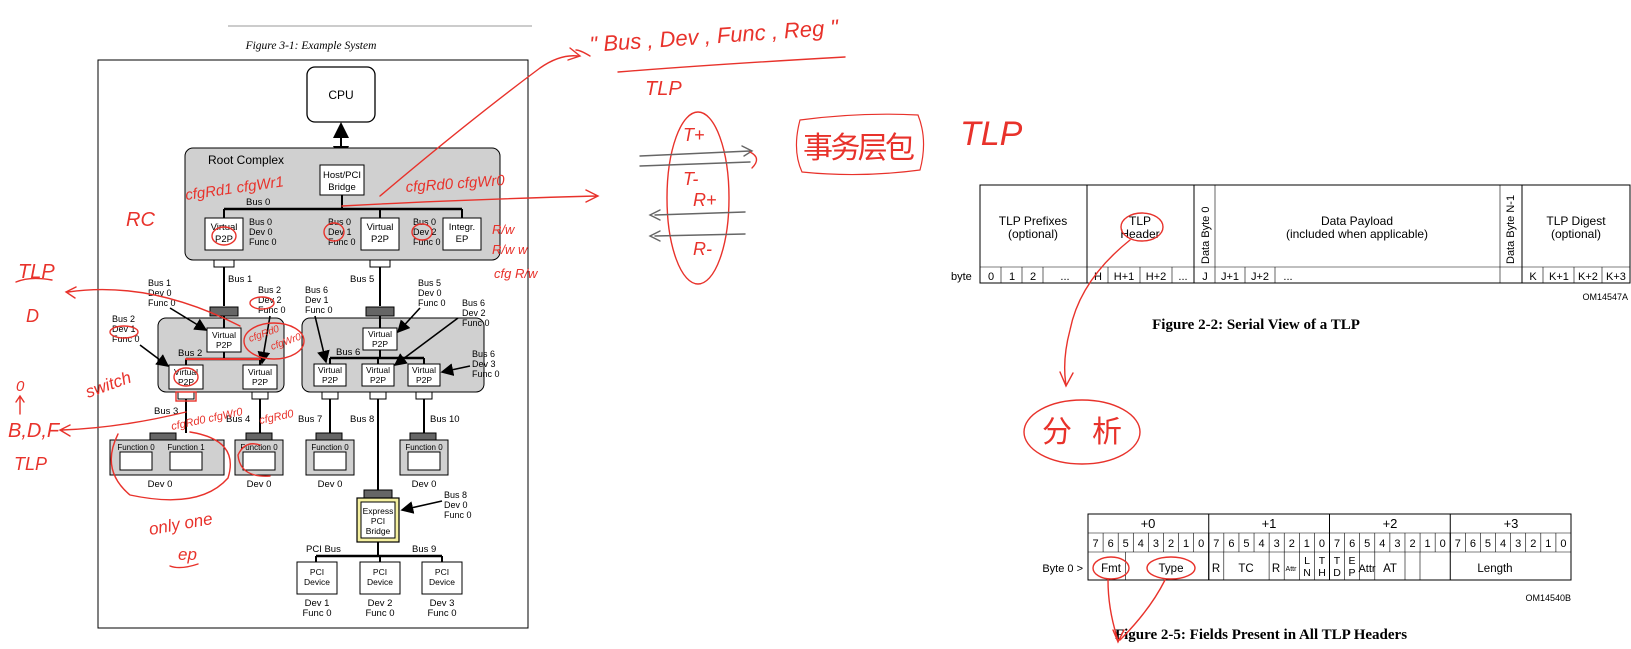  What do you see at coordinates (1033, 221) in the screenshot?
I see `tlp-prefixes-label: TLP Prefixes` at bounding box center [1033, 221].